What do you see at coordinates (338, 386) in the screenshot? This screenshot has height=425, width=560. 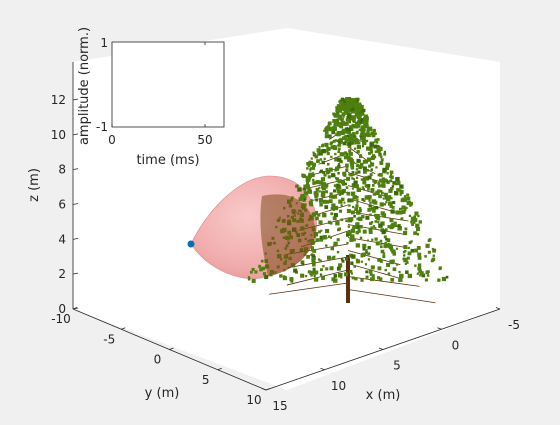 I see `x-tick-label: 10` at bounding box center [338, 386].